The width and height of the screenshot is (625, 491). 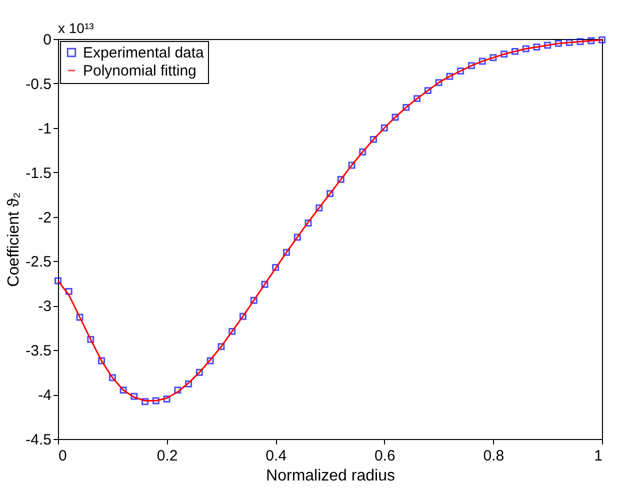 What do you see at coordinates (493, 456) in the screenshot?
I see `x-tick-label: 0.8` at bounding box center [493, 456].